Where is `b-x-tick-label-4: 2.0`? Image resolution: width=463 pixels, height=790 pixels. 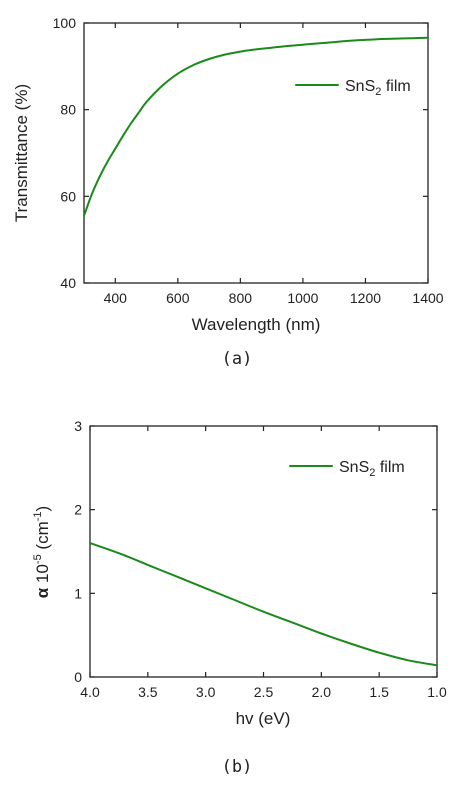 b-x-tick-label-4: 2.0 is located at coordinates (322, 692).